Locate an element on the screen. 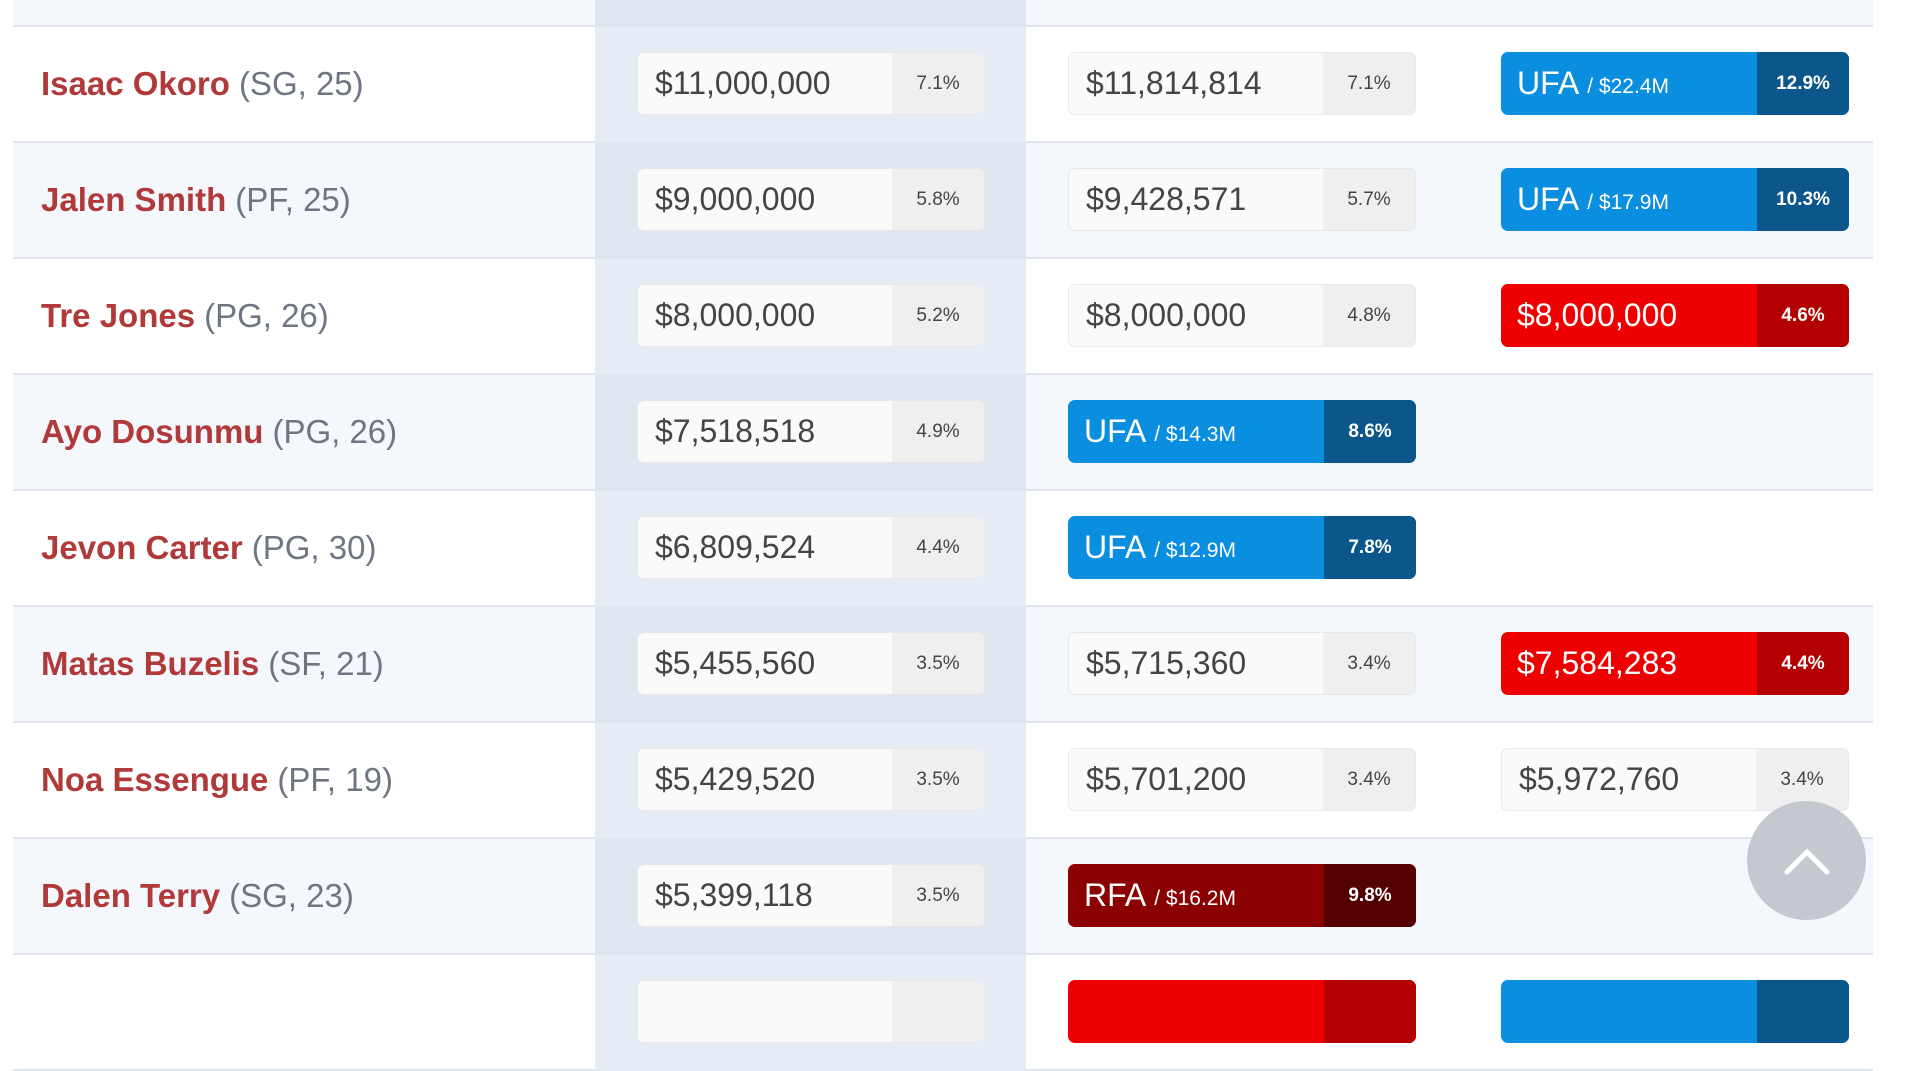 The width and height of the screenshot is (1920, 1071). salary-amount: $6,809,524 is located at coordinates (765, 547).